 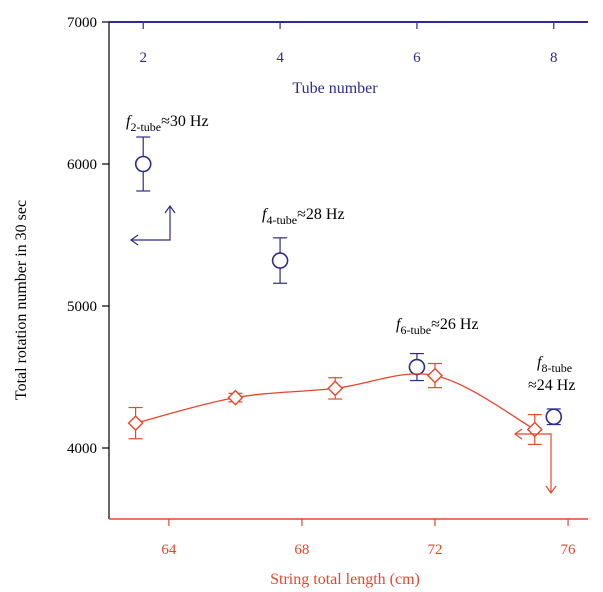 What do you see at coordinates (320, 214) in the screenshot?
I see `annotation-value: ≈28 Hz` at bounding box center [320, 214].